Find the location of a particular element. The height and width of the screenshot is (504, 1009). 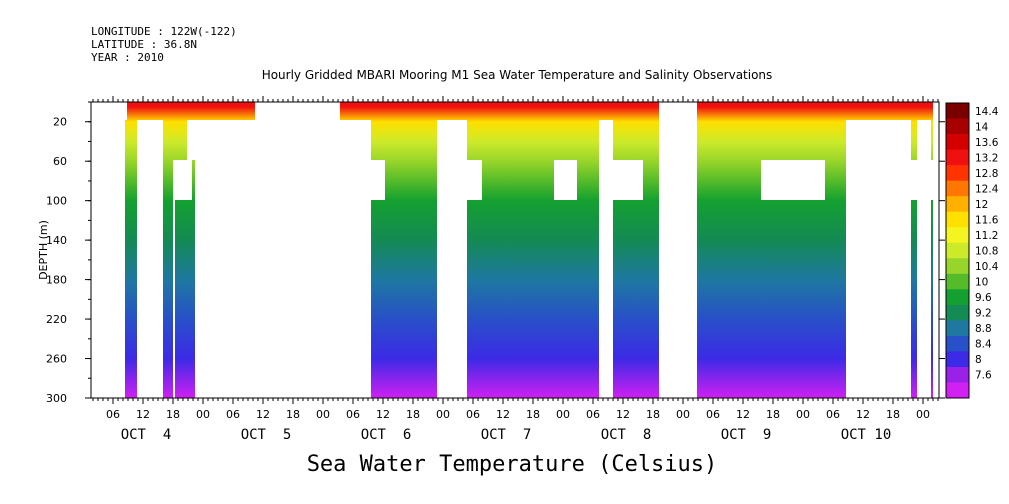

colorbar-frame is located at coordinates (957, 250).